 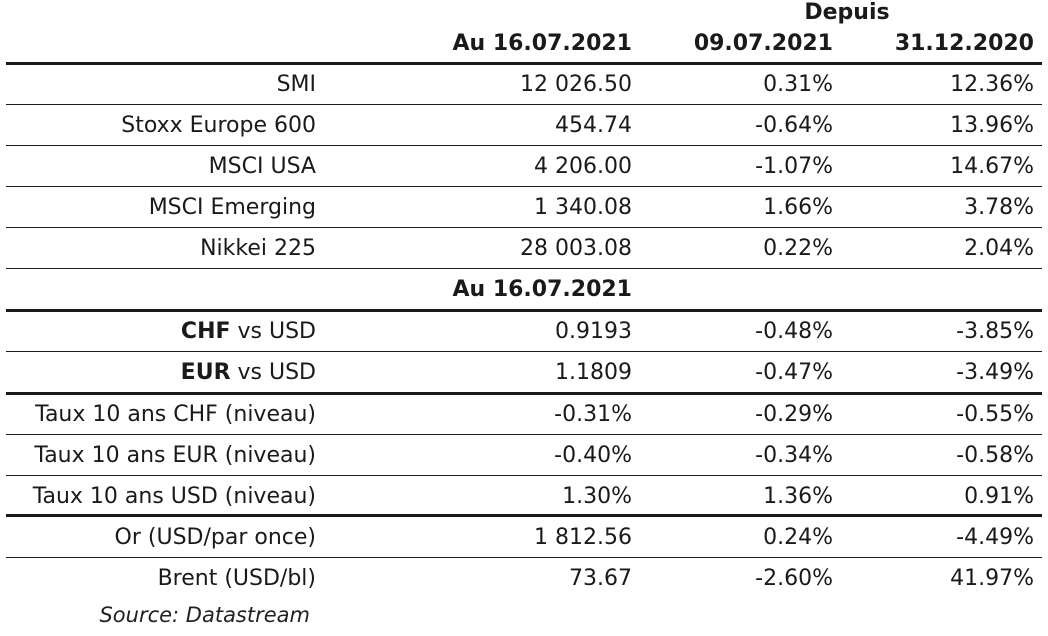 I want to click on currency-code: CHF, so click(x=205, y=331).